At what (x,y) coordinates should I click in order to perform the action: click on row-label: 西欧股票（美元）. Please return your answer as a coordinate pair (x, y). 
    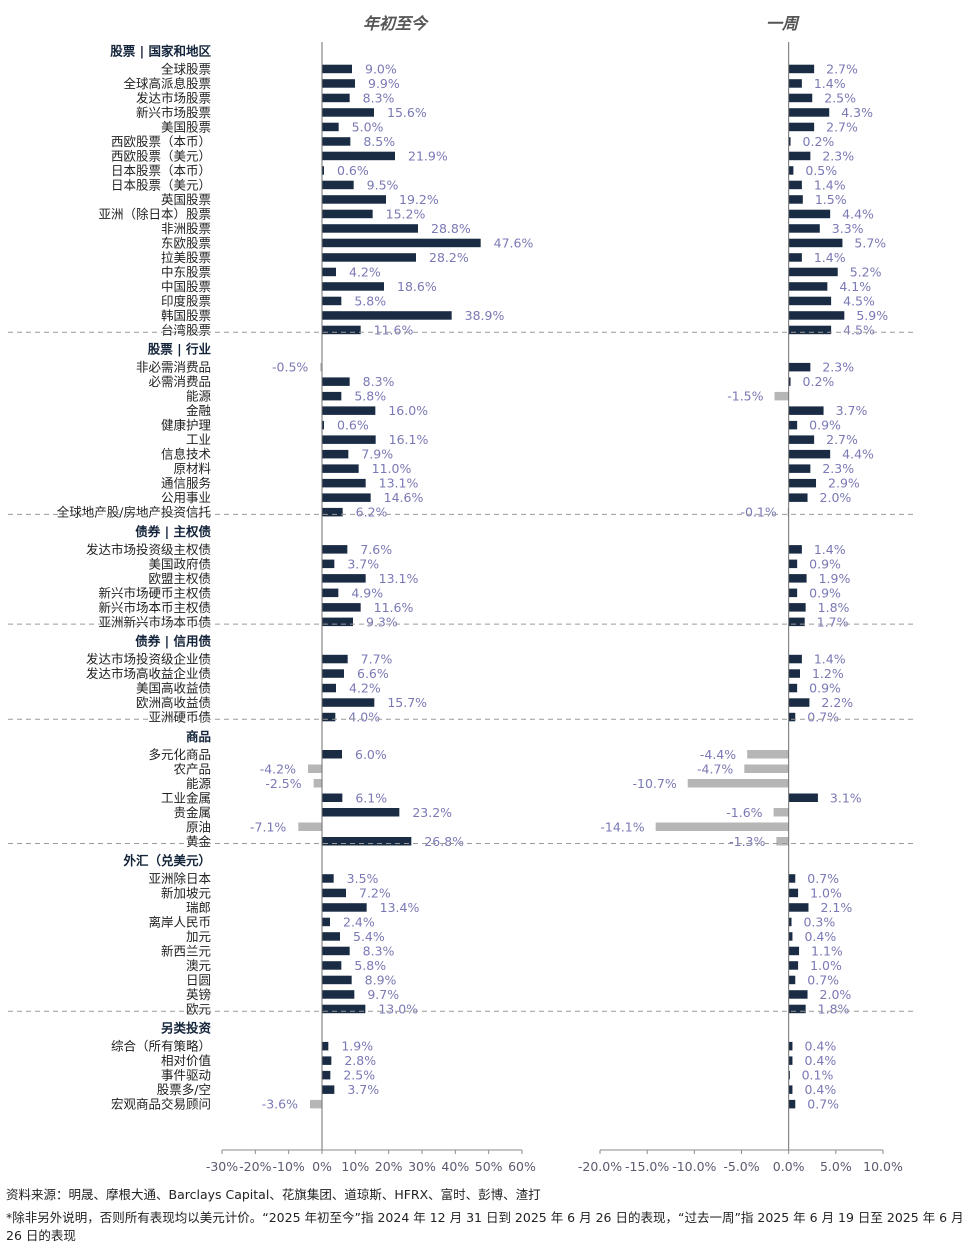
    Looking at the image, I should click on (161, 155).